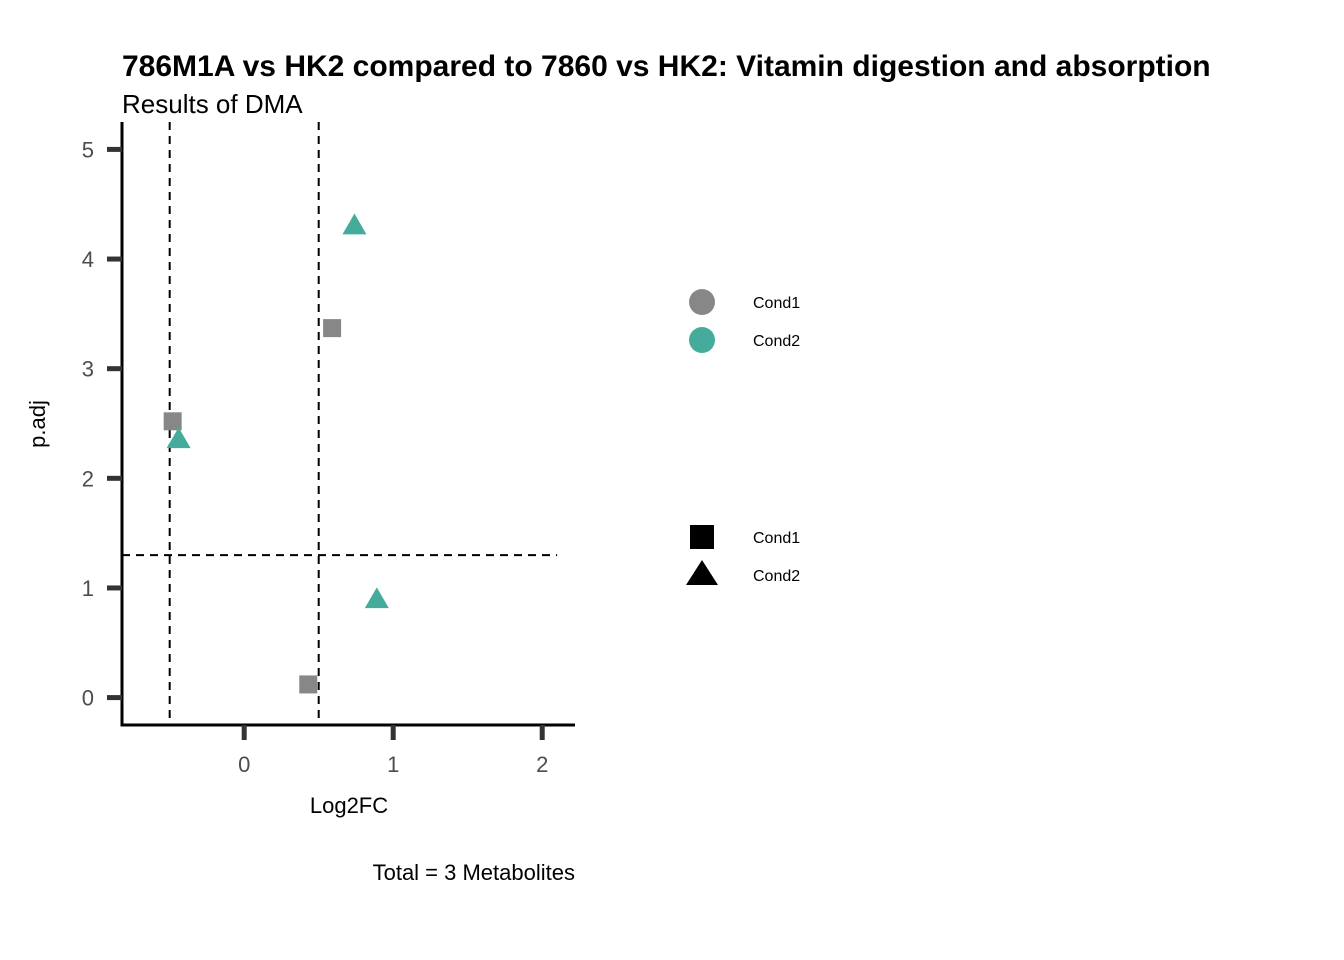 The width and height of the screenshot is (1344, 960). I want to click on legend-key-triangle, so click(702, 572).